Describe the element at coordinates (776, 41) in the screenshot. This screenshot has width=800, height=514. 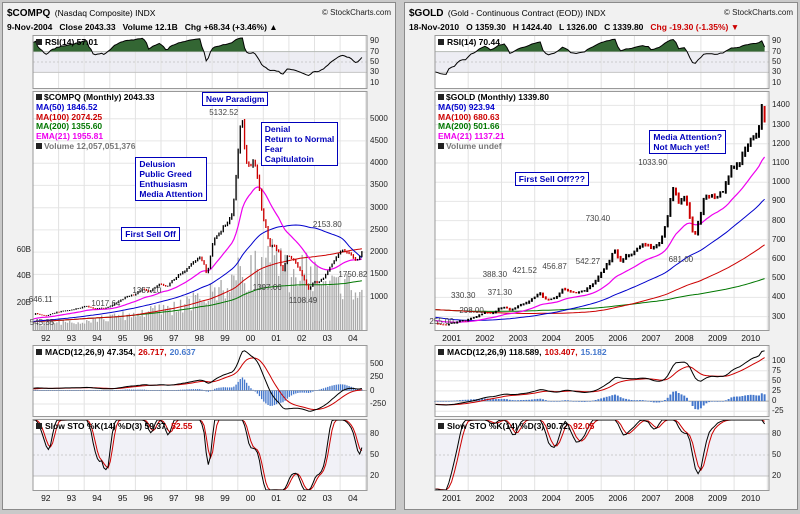
I see `axis-tick-label: 90` at that location.